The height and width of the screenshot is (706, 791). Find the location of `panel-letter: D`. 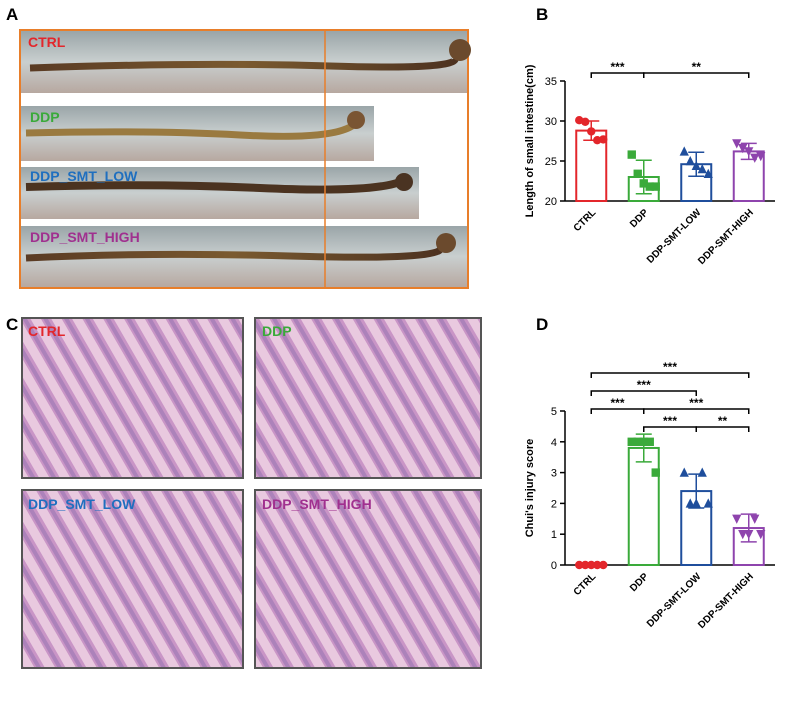

panel-letter: D is located at coordinates (542, 324).